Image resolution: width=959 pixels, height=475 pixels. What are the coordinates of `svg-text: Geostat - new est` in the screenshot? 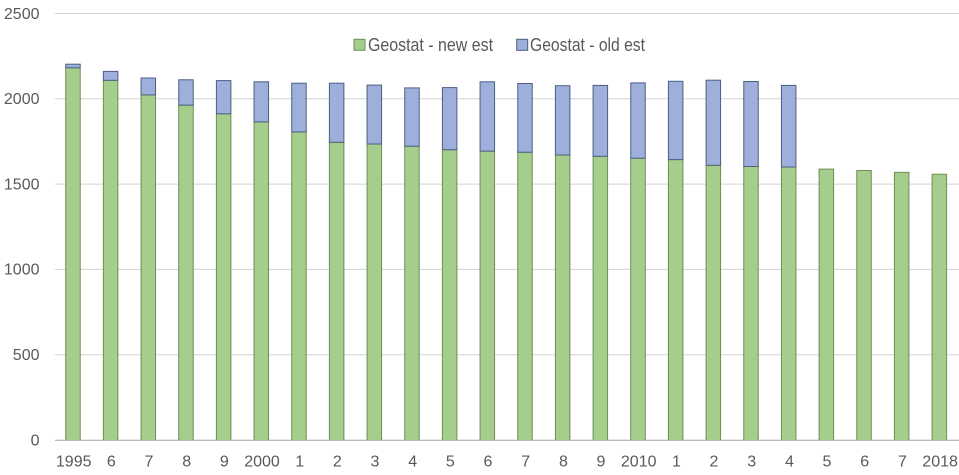 It's located at (430, 44).